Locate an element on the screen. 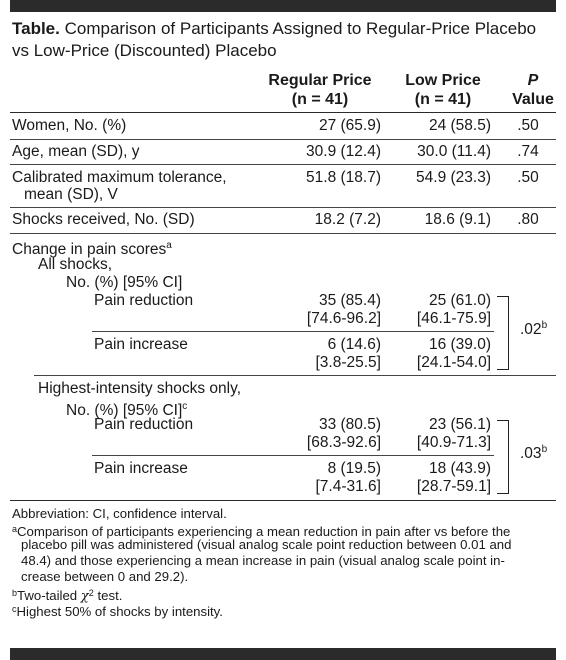 This screenshot has width=566, height=660. footnote-b: bTwo-tailed χ2 test. is located at coordinates (67, 595).